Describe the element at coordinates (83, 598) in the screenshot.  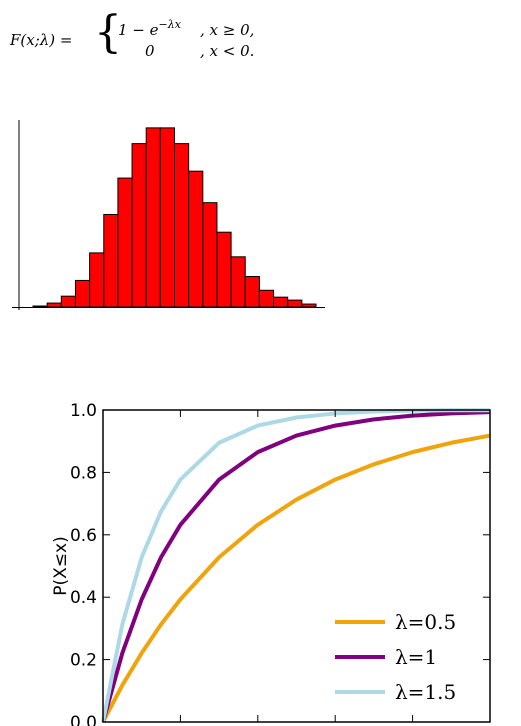
I see `y-tick-label: 0.4` at that location.